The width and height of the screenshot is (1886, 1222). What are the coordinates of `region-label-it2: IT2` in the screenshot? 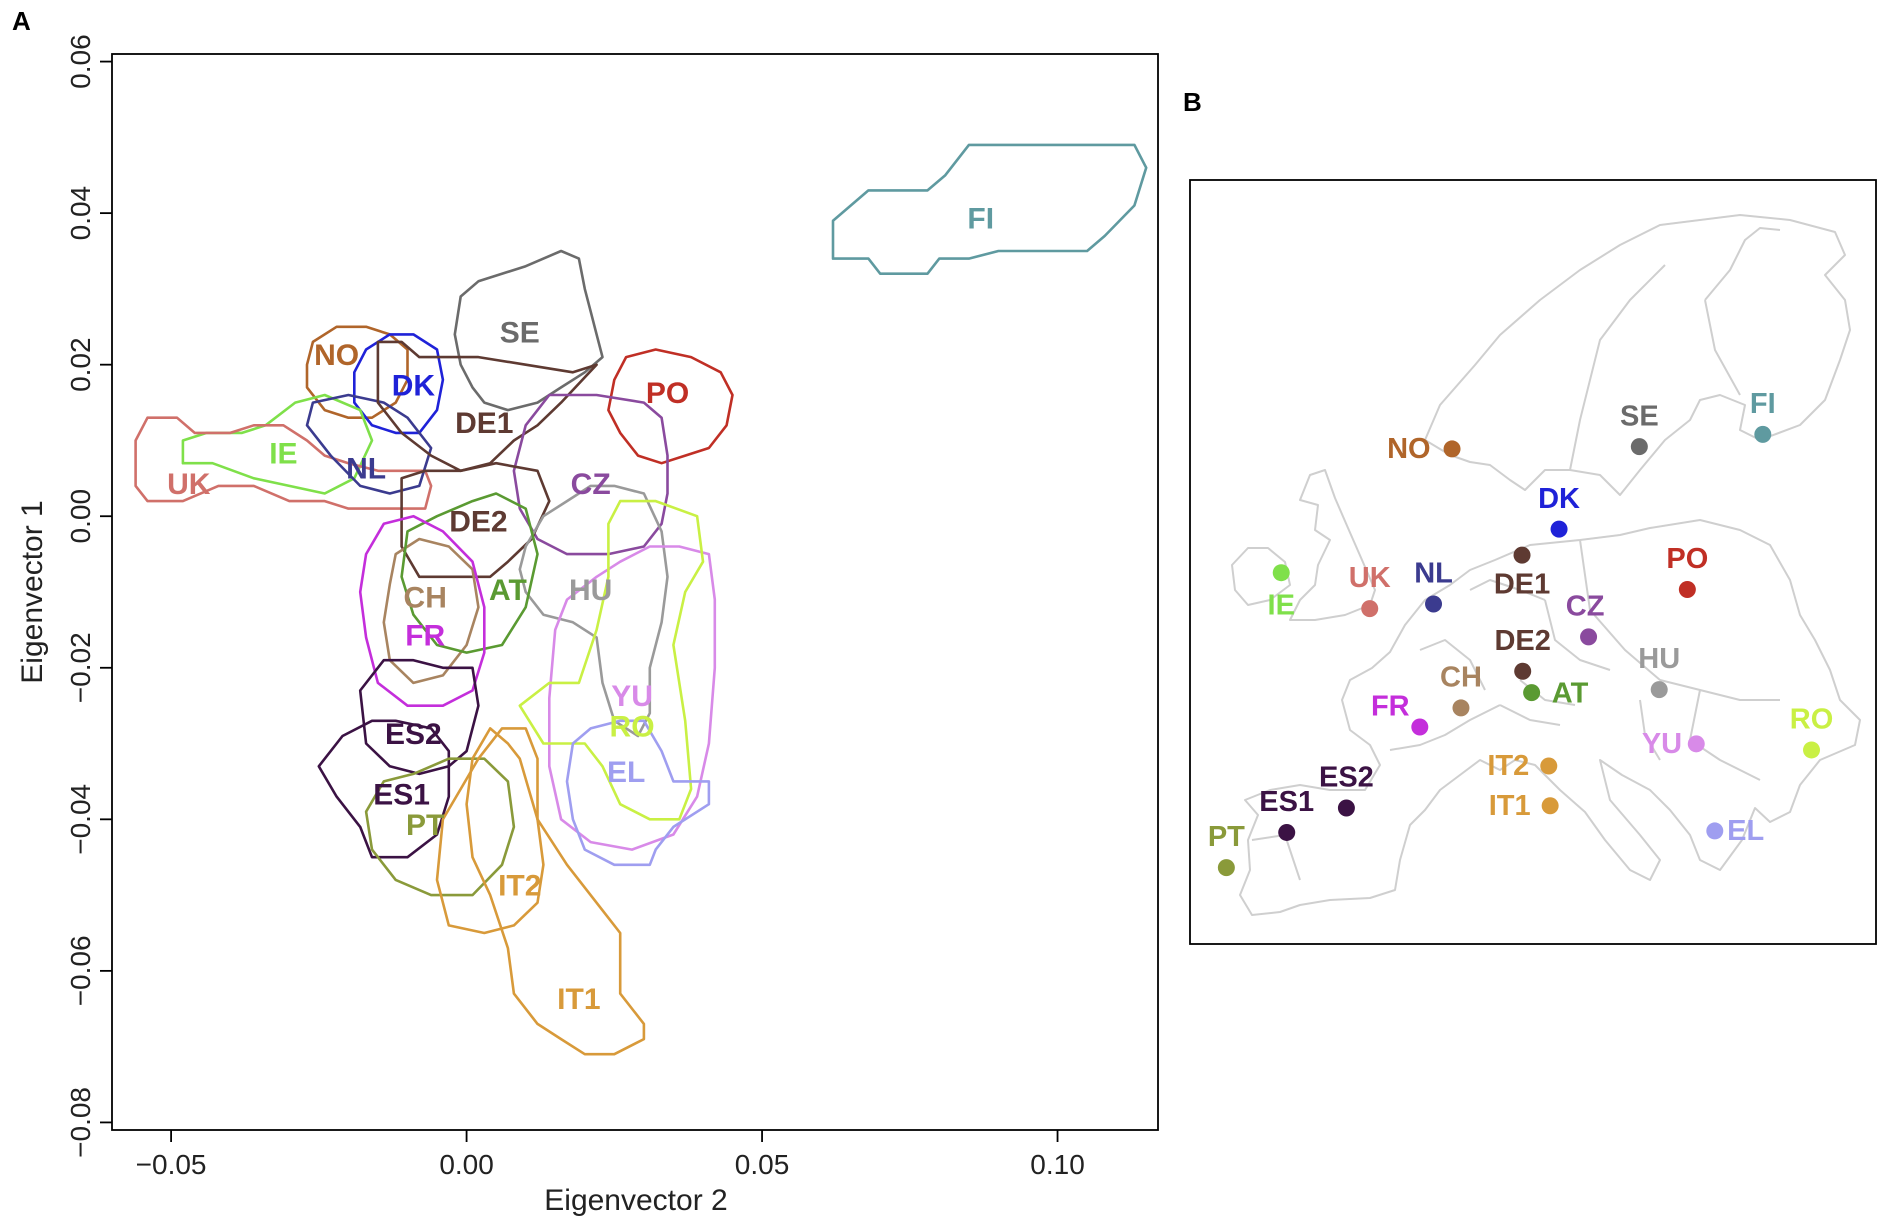 It's located at (519, 885).